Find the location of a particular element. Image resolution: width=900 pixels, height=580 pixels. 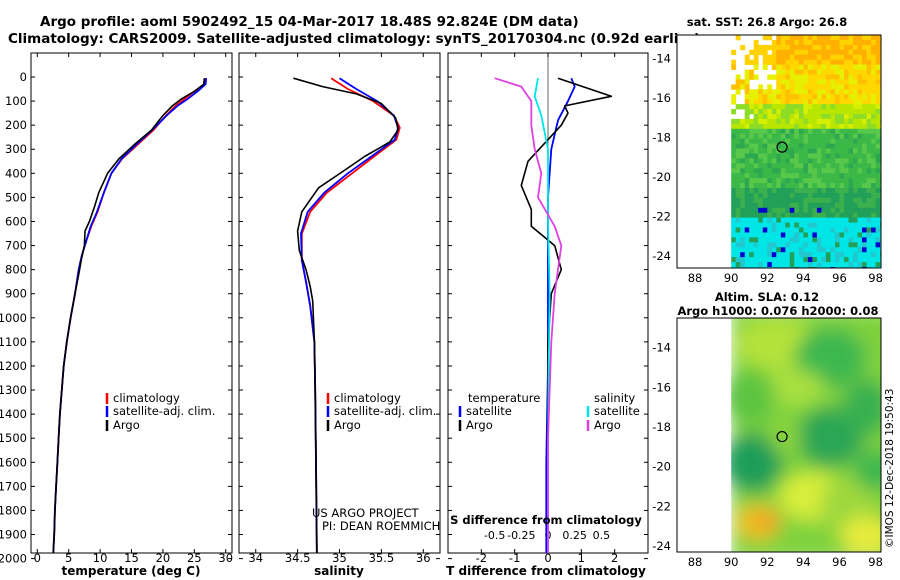

y-tick-label: 1400 is located at coordinates (13, 414).